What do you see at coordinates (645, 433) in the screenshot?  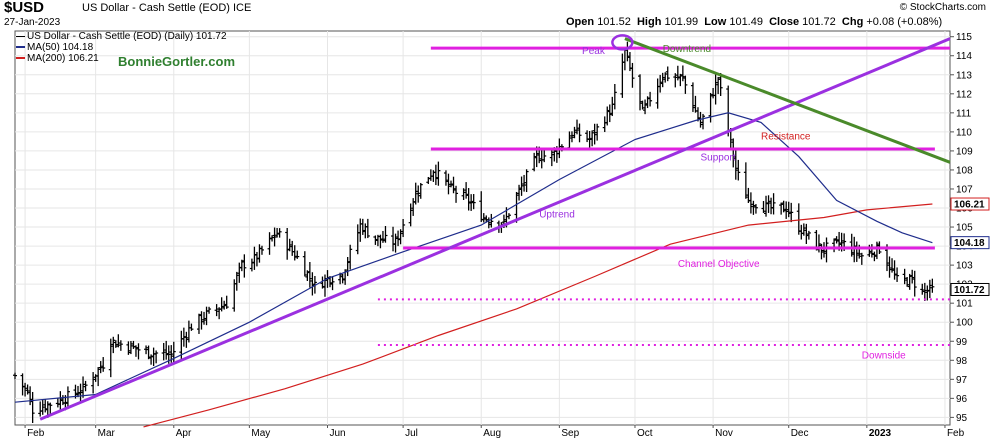 I see `x-tick-label: Oct` at bounding box center [645, 433].